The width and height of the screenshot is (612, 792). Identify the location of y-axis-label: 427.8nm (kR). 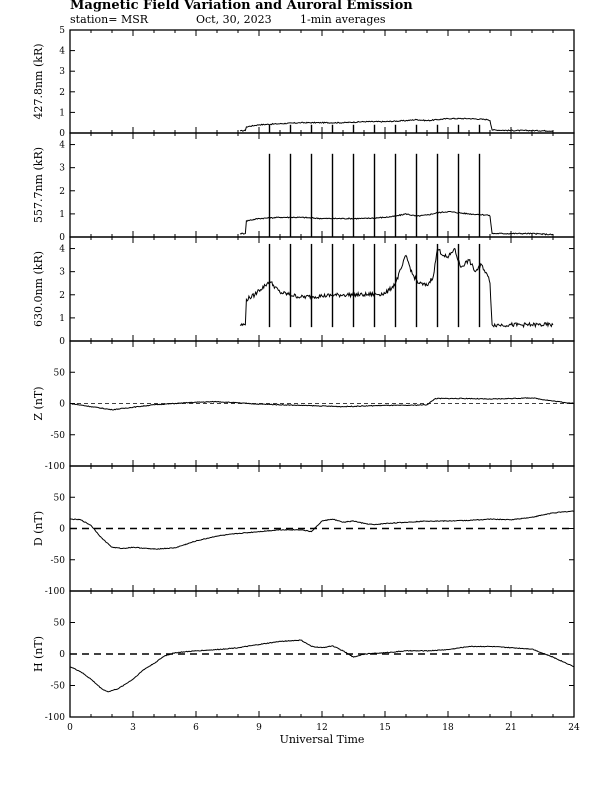
(38, 81).